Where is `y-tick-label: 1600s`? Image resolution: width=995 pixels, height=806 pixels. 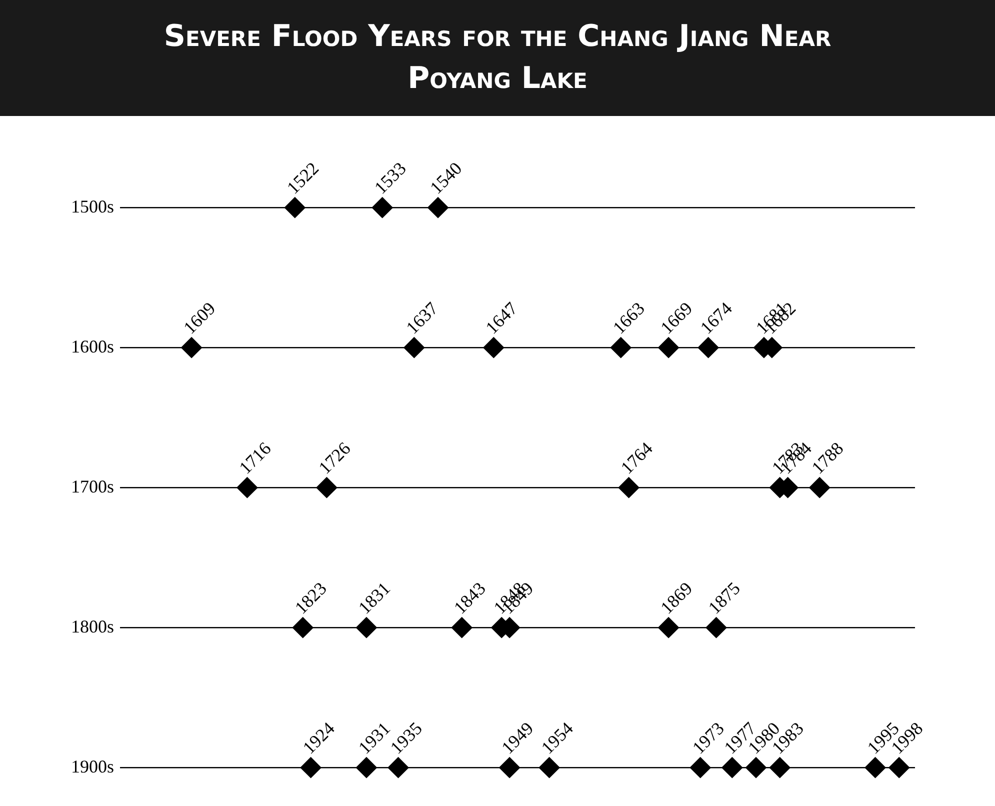 y-tick-label: 1600s is located at coordinates (92, 346).